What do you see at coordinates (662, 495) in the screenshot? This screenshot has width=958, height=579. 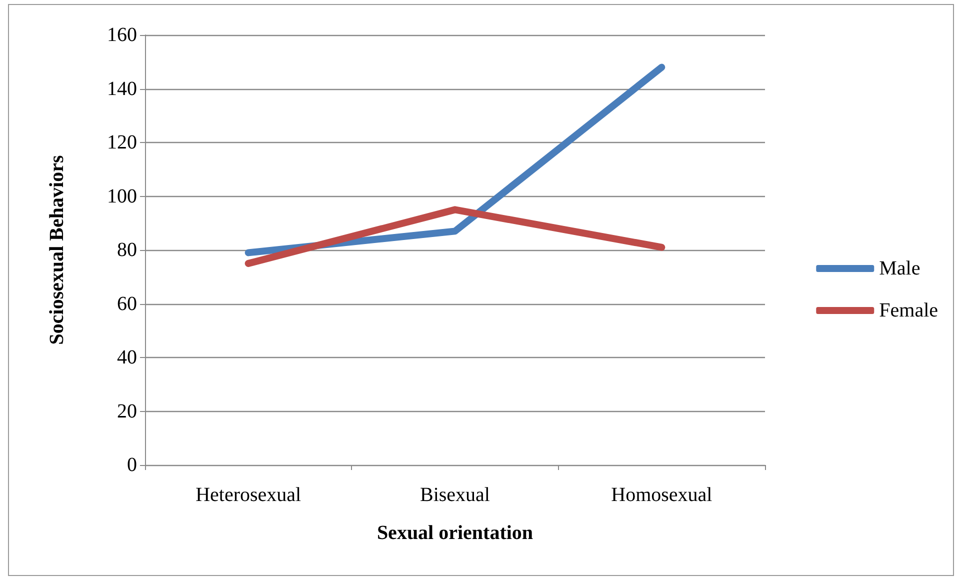 I see `x-tick-label: Homosexual` at bounding box center [662, 495].